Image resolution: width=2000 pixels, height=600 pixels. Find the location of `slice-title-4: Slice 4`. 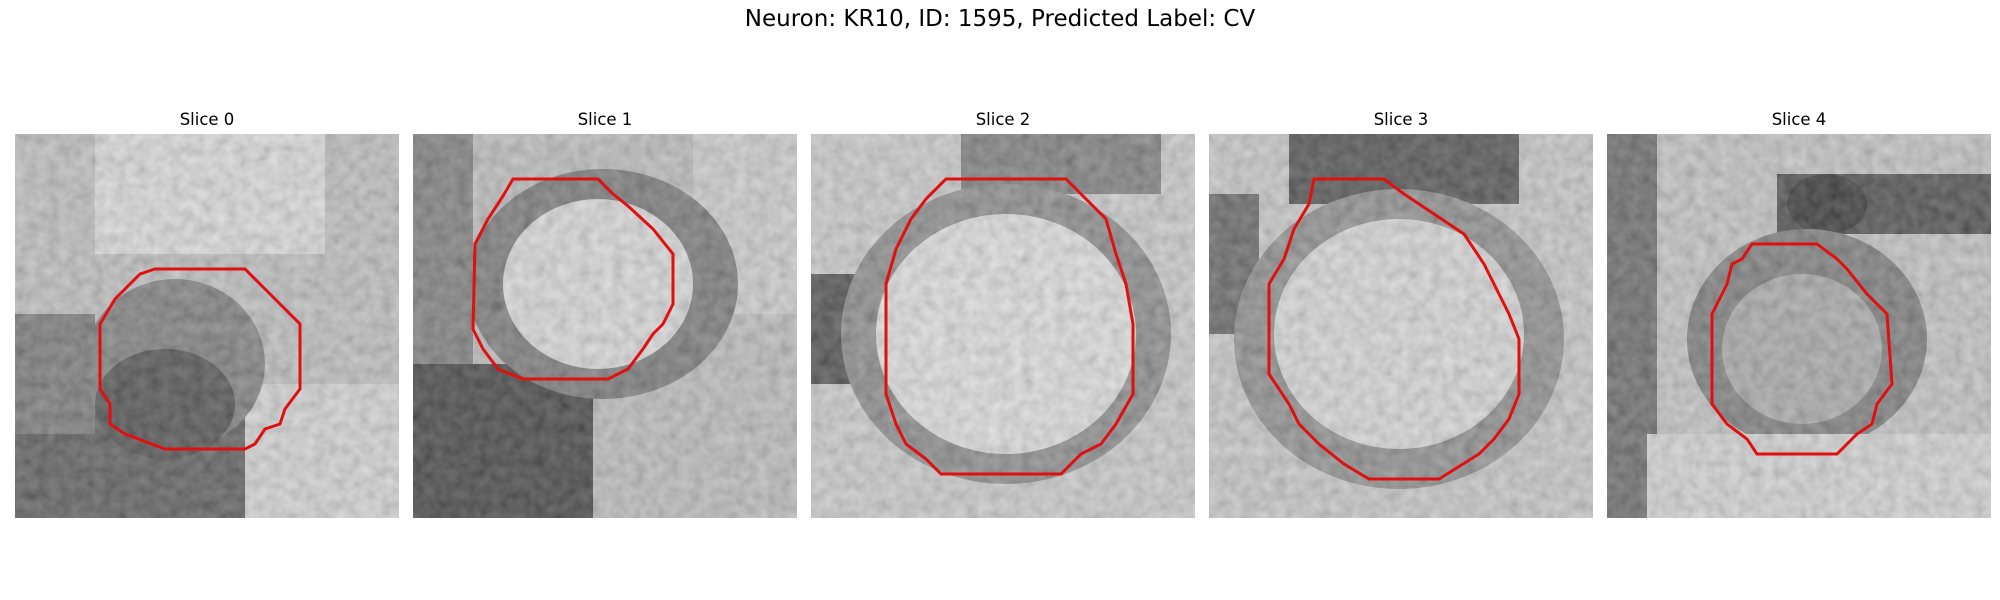

slice-title-4: Slice 4 is located at coordinates (1799, 119).